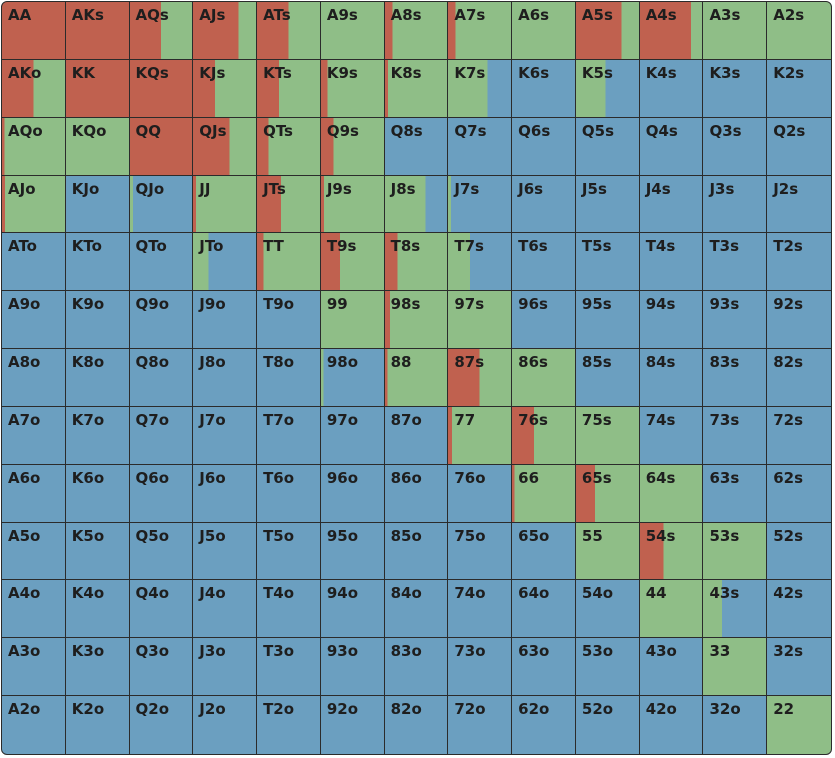  I want to click on hand-cell: T7s, so click(480, 262).